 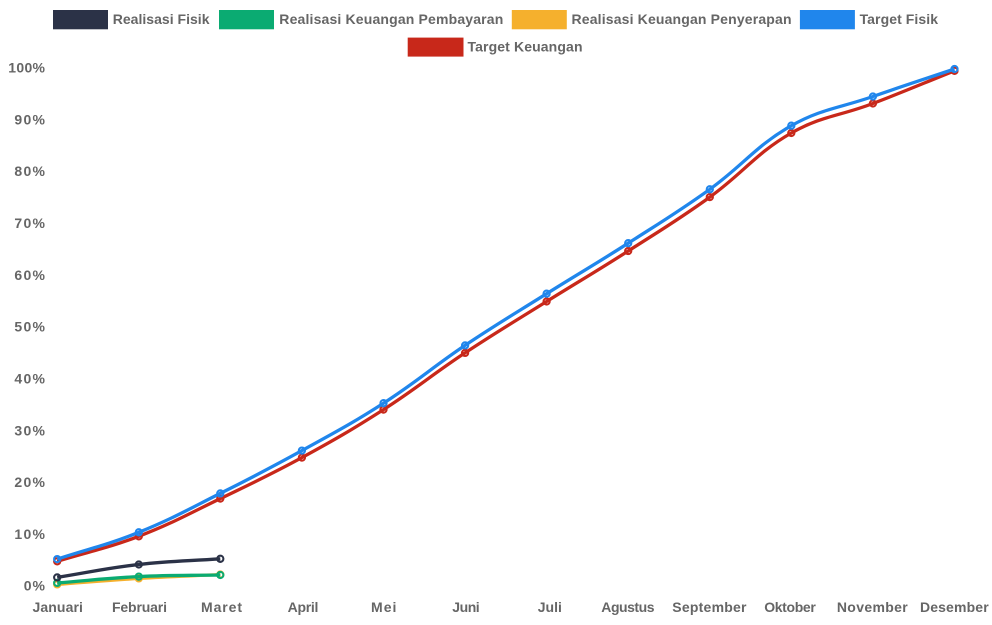 What do you see at coordinates (29, 171) in the screenshot?
I see `svg-text: 80%` at bounding box center [29, 171].